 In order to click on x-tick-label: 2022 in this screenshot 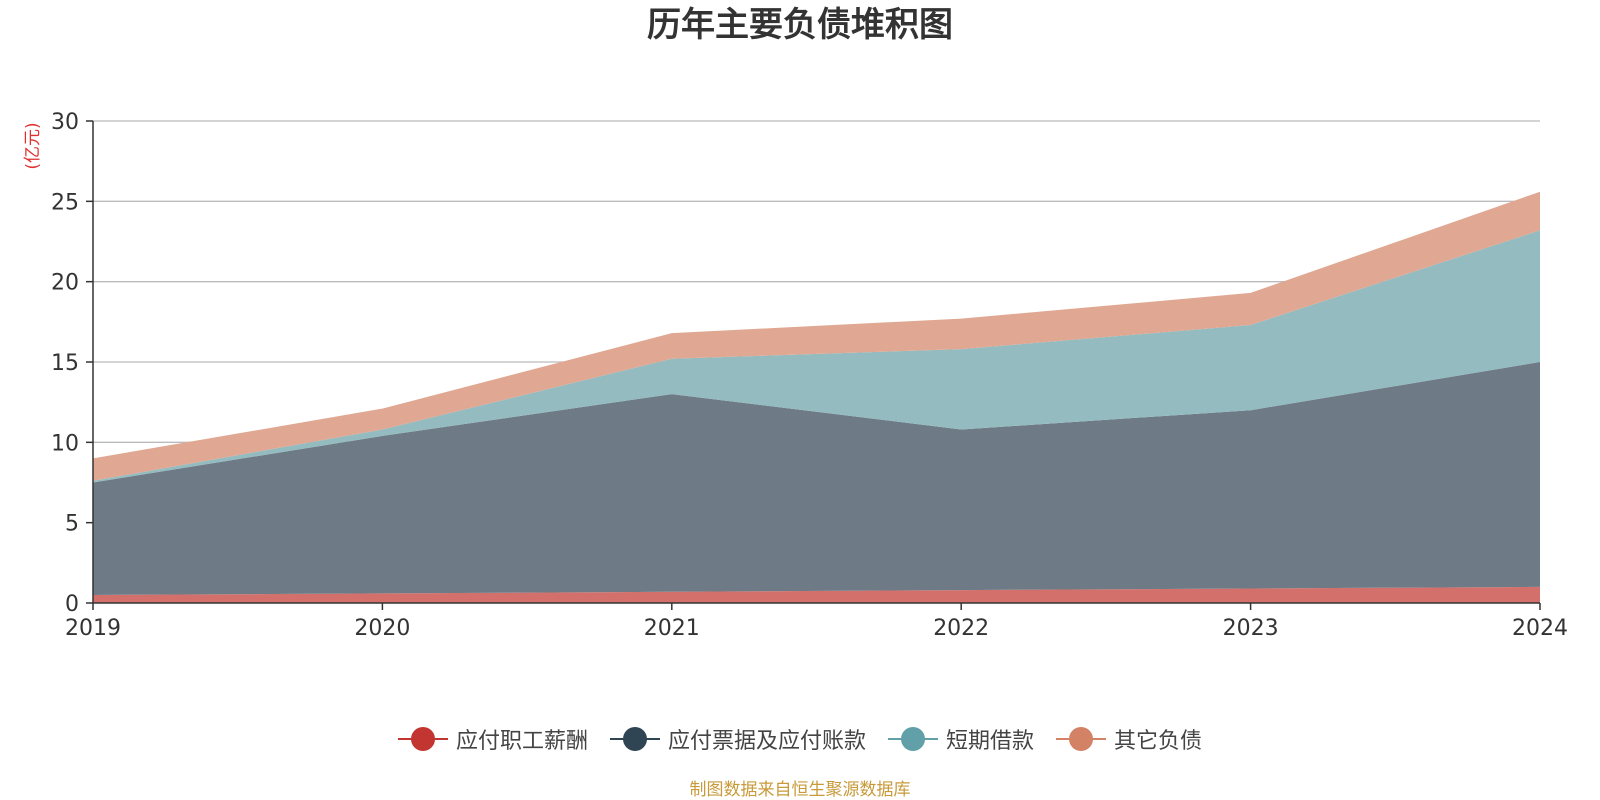, I will do `click(961, 628)`.